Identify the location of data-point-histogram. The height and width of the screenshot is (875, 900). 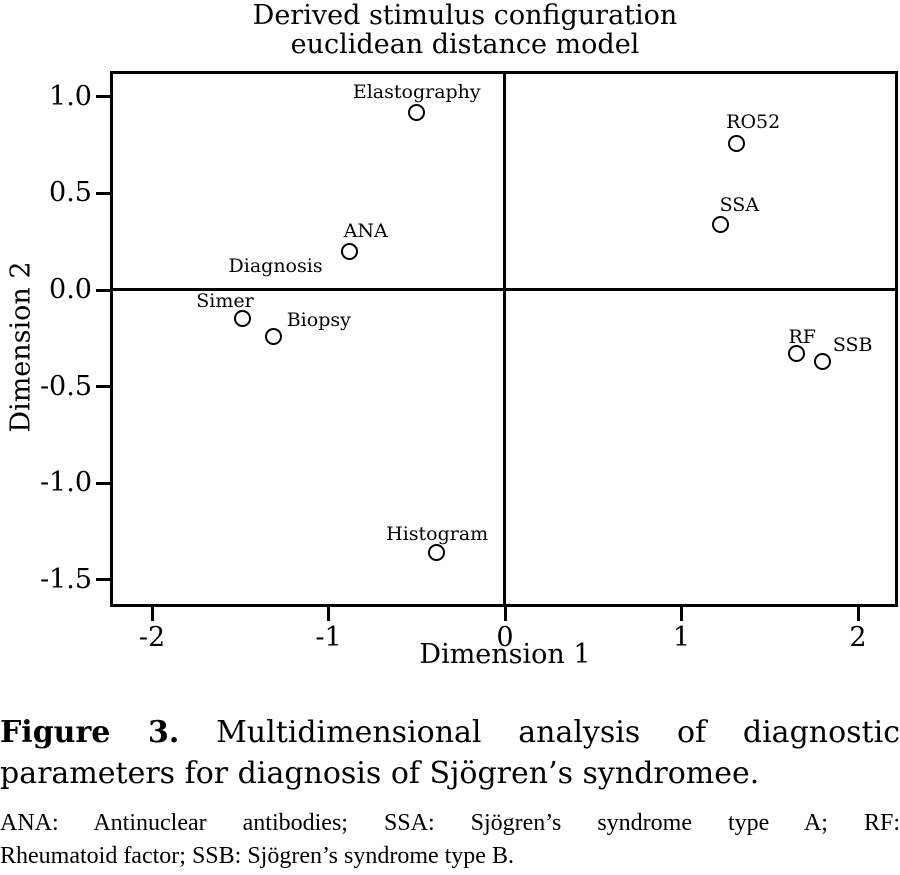
(436, 553).